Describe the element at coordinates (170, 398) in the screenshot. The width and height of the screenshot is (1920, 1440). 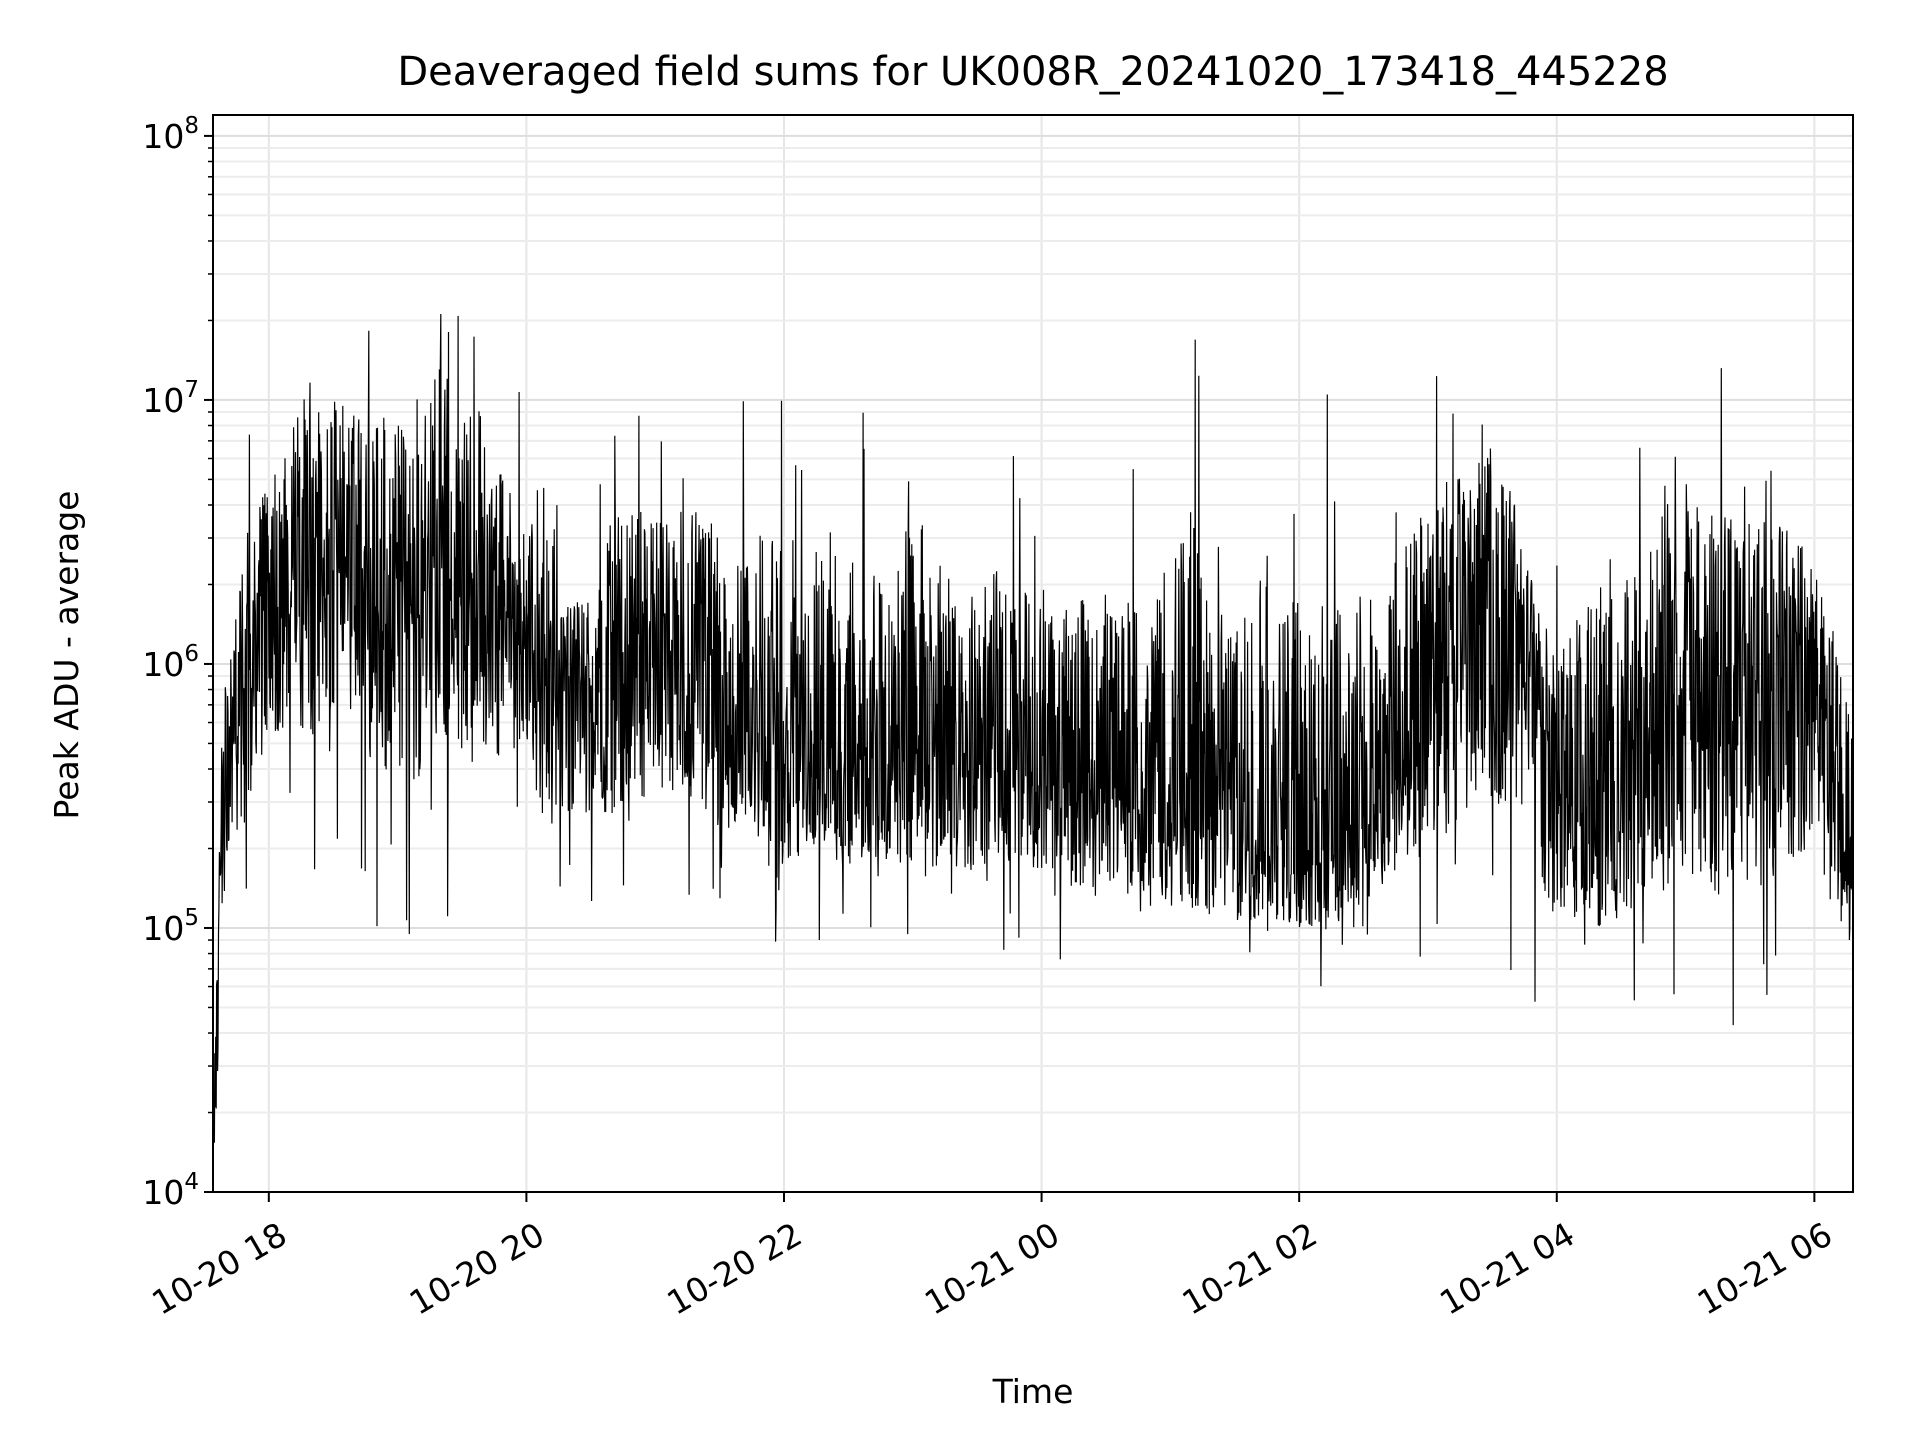
I see `y-tick-label: 107` at that location.